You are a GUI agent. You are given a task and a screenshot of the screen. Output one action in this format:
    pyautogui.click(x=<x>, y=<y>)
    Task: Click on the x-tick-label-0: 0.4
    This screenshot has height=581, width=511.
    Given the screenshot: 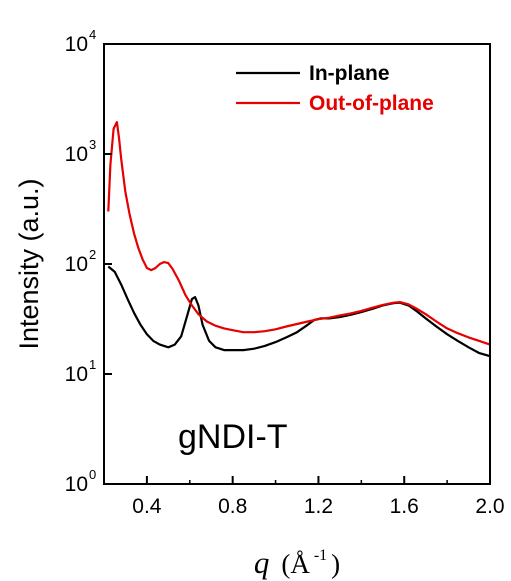 What is the action you would take?
    pyautogui.click(x=147, y=506)
    